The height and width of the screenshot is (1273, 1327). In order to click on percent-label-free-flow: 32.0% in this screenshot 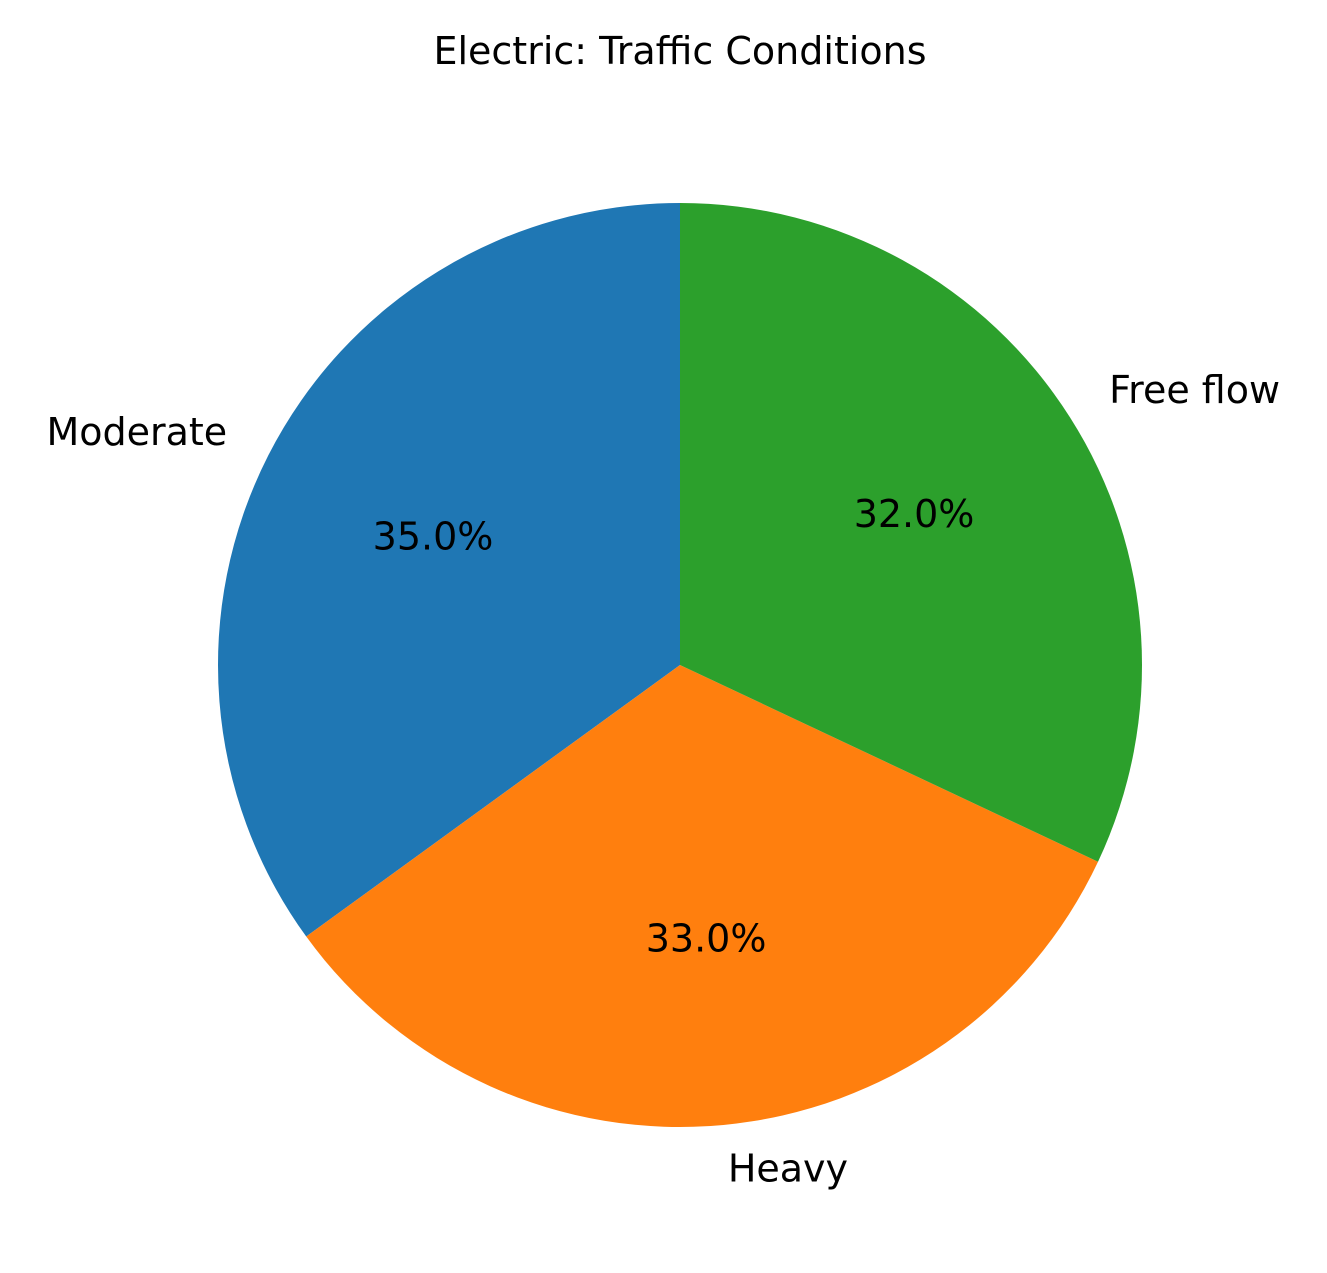, I will do `click(914, 514)`.